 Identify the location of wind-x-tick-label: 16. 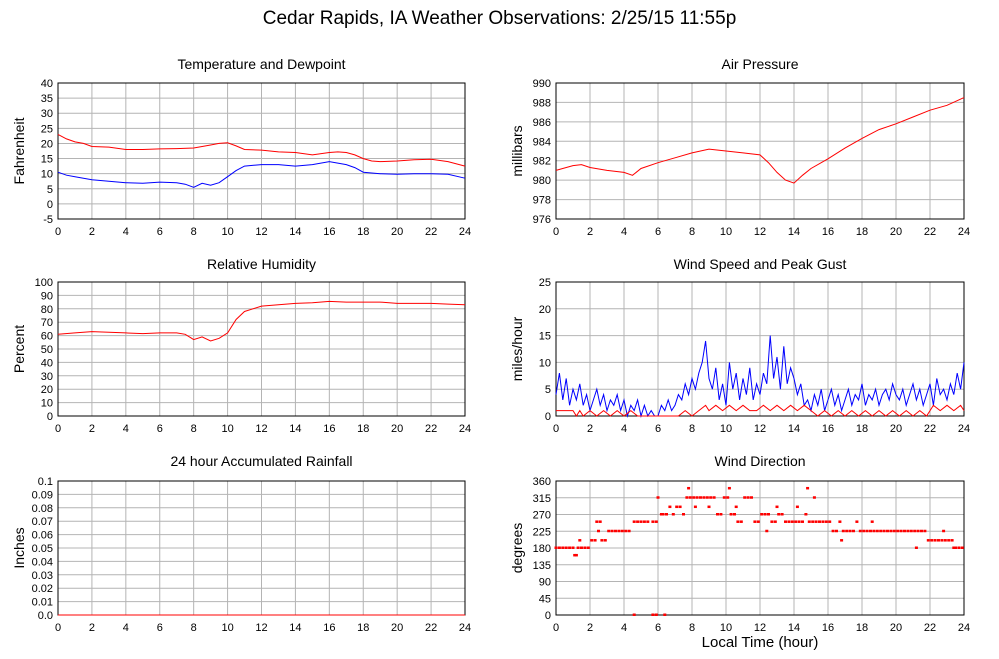
(828, 429).